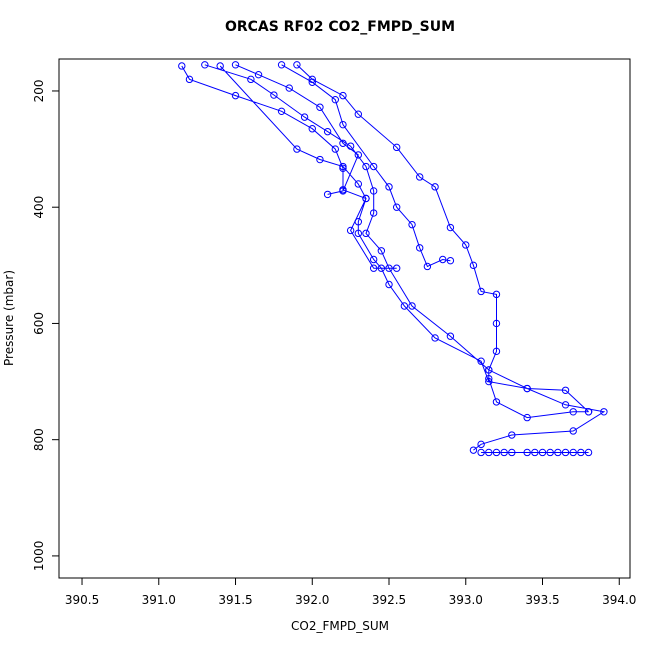 The height and width of the screenshot is (650, 650). Describe the element at coordinates (619, 600) in the screenshot. I see `x-tick-label: 394.0` at that location.